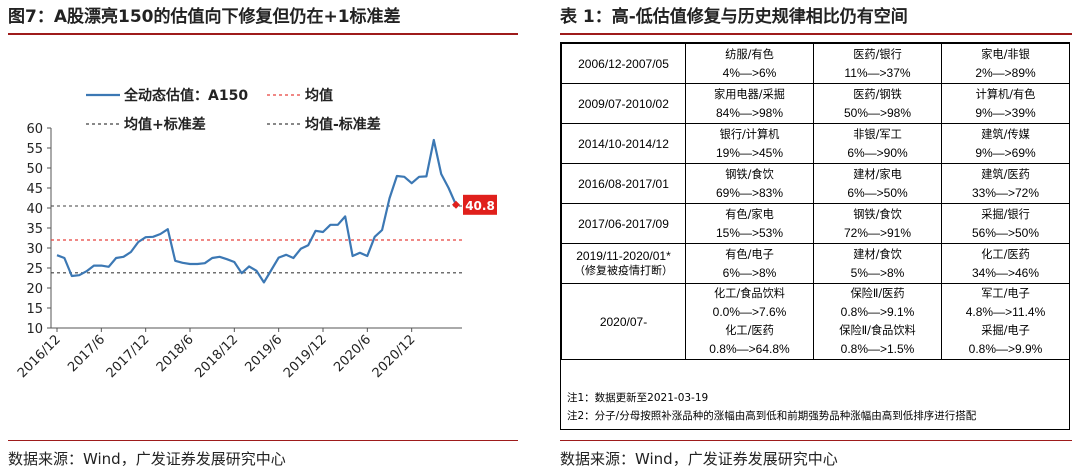 The height and width of the screenshot is (474, 1080). I want to click on pair-cell: 保险Ⅱ/食品饮料 0.8%—>1.5%, so click(877, 340).